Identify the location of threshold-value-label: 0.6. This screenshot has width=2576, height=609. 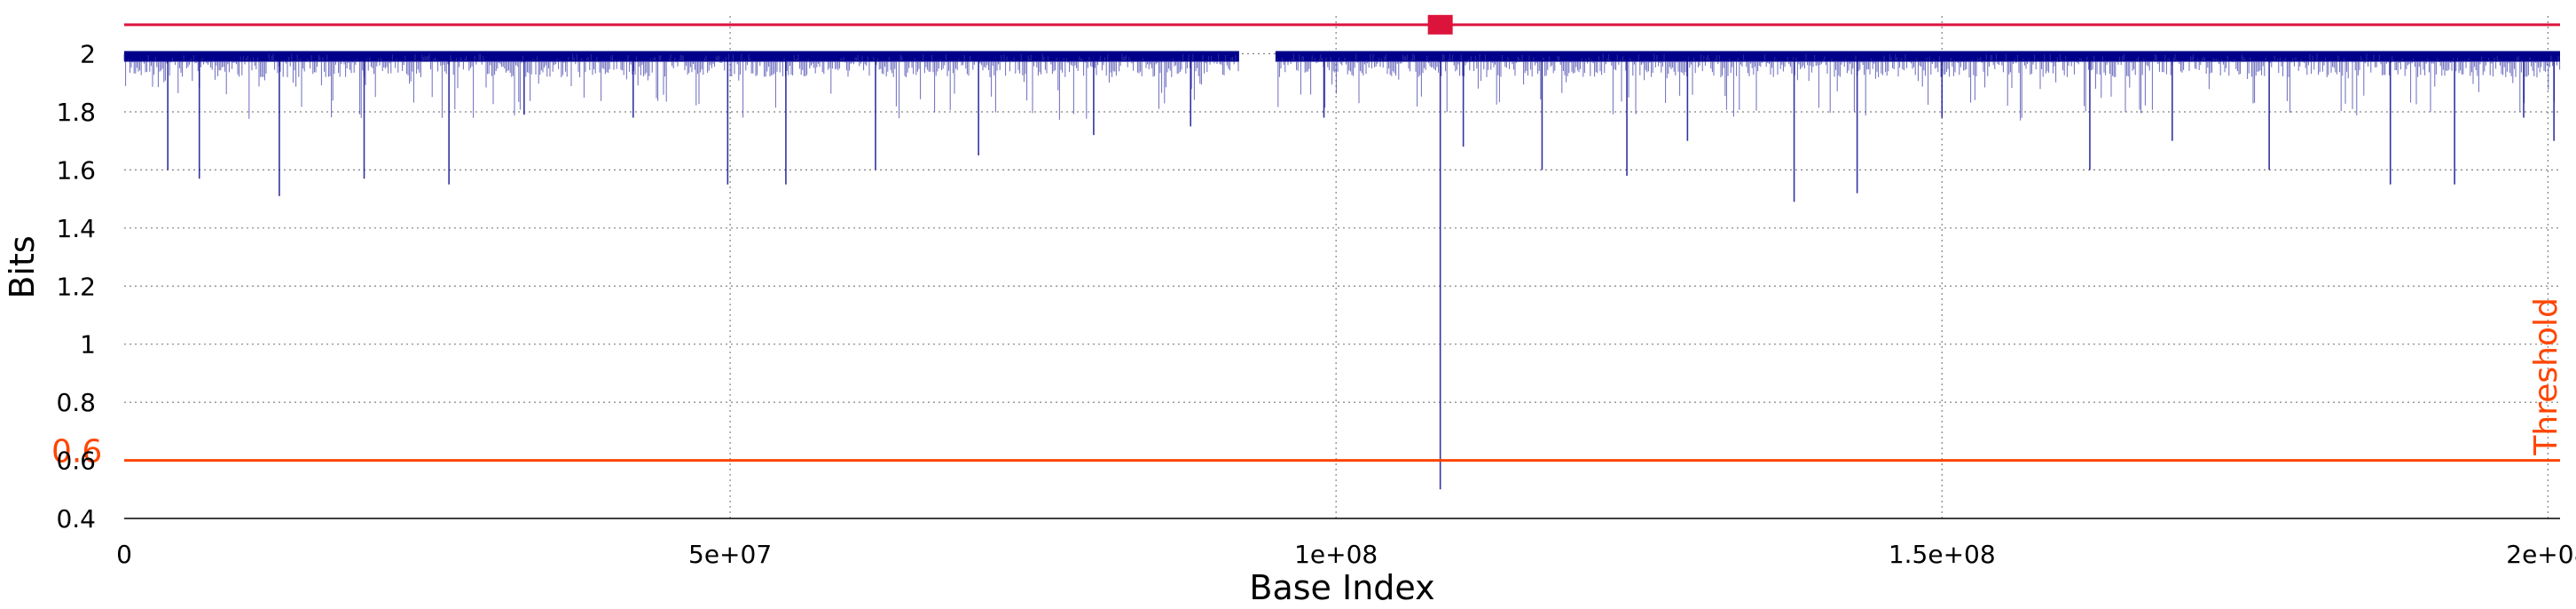
(76, 452).